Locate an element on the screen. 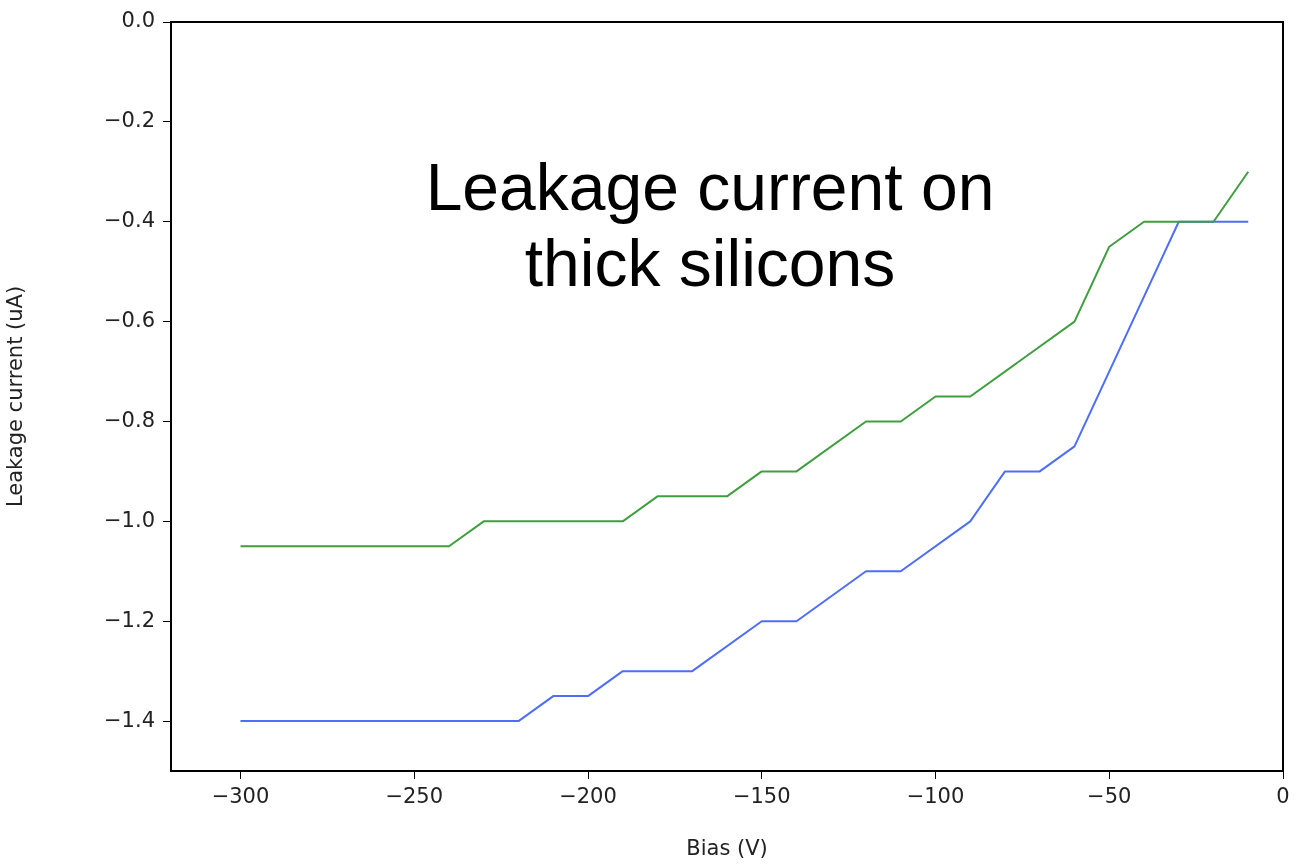  y-tick-label: −0.4 is located at coordinates (129, 220).